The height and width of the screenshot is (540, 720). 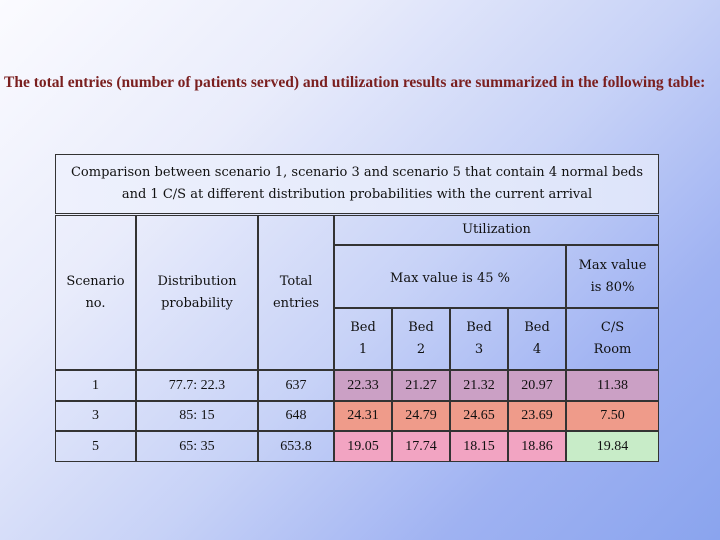 I want to click on row-5-bed-4: 18.86, so click(x=537, y=446).